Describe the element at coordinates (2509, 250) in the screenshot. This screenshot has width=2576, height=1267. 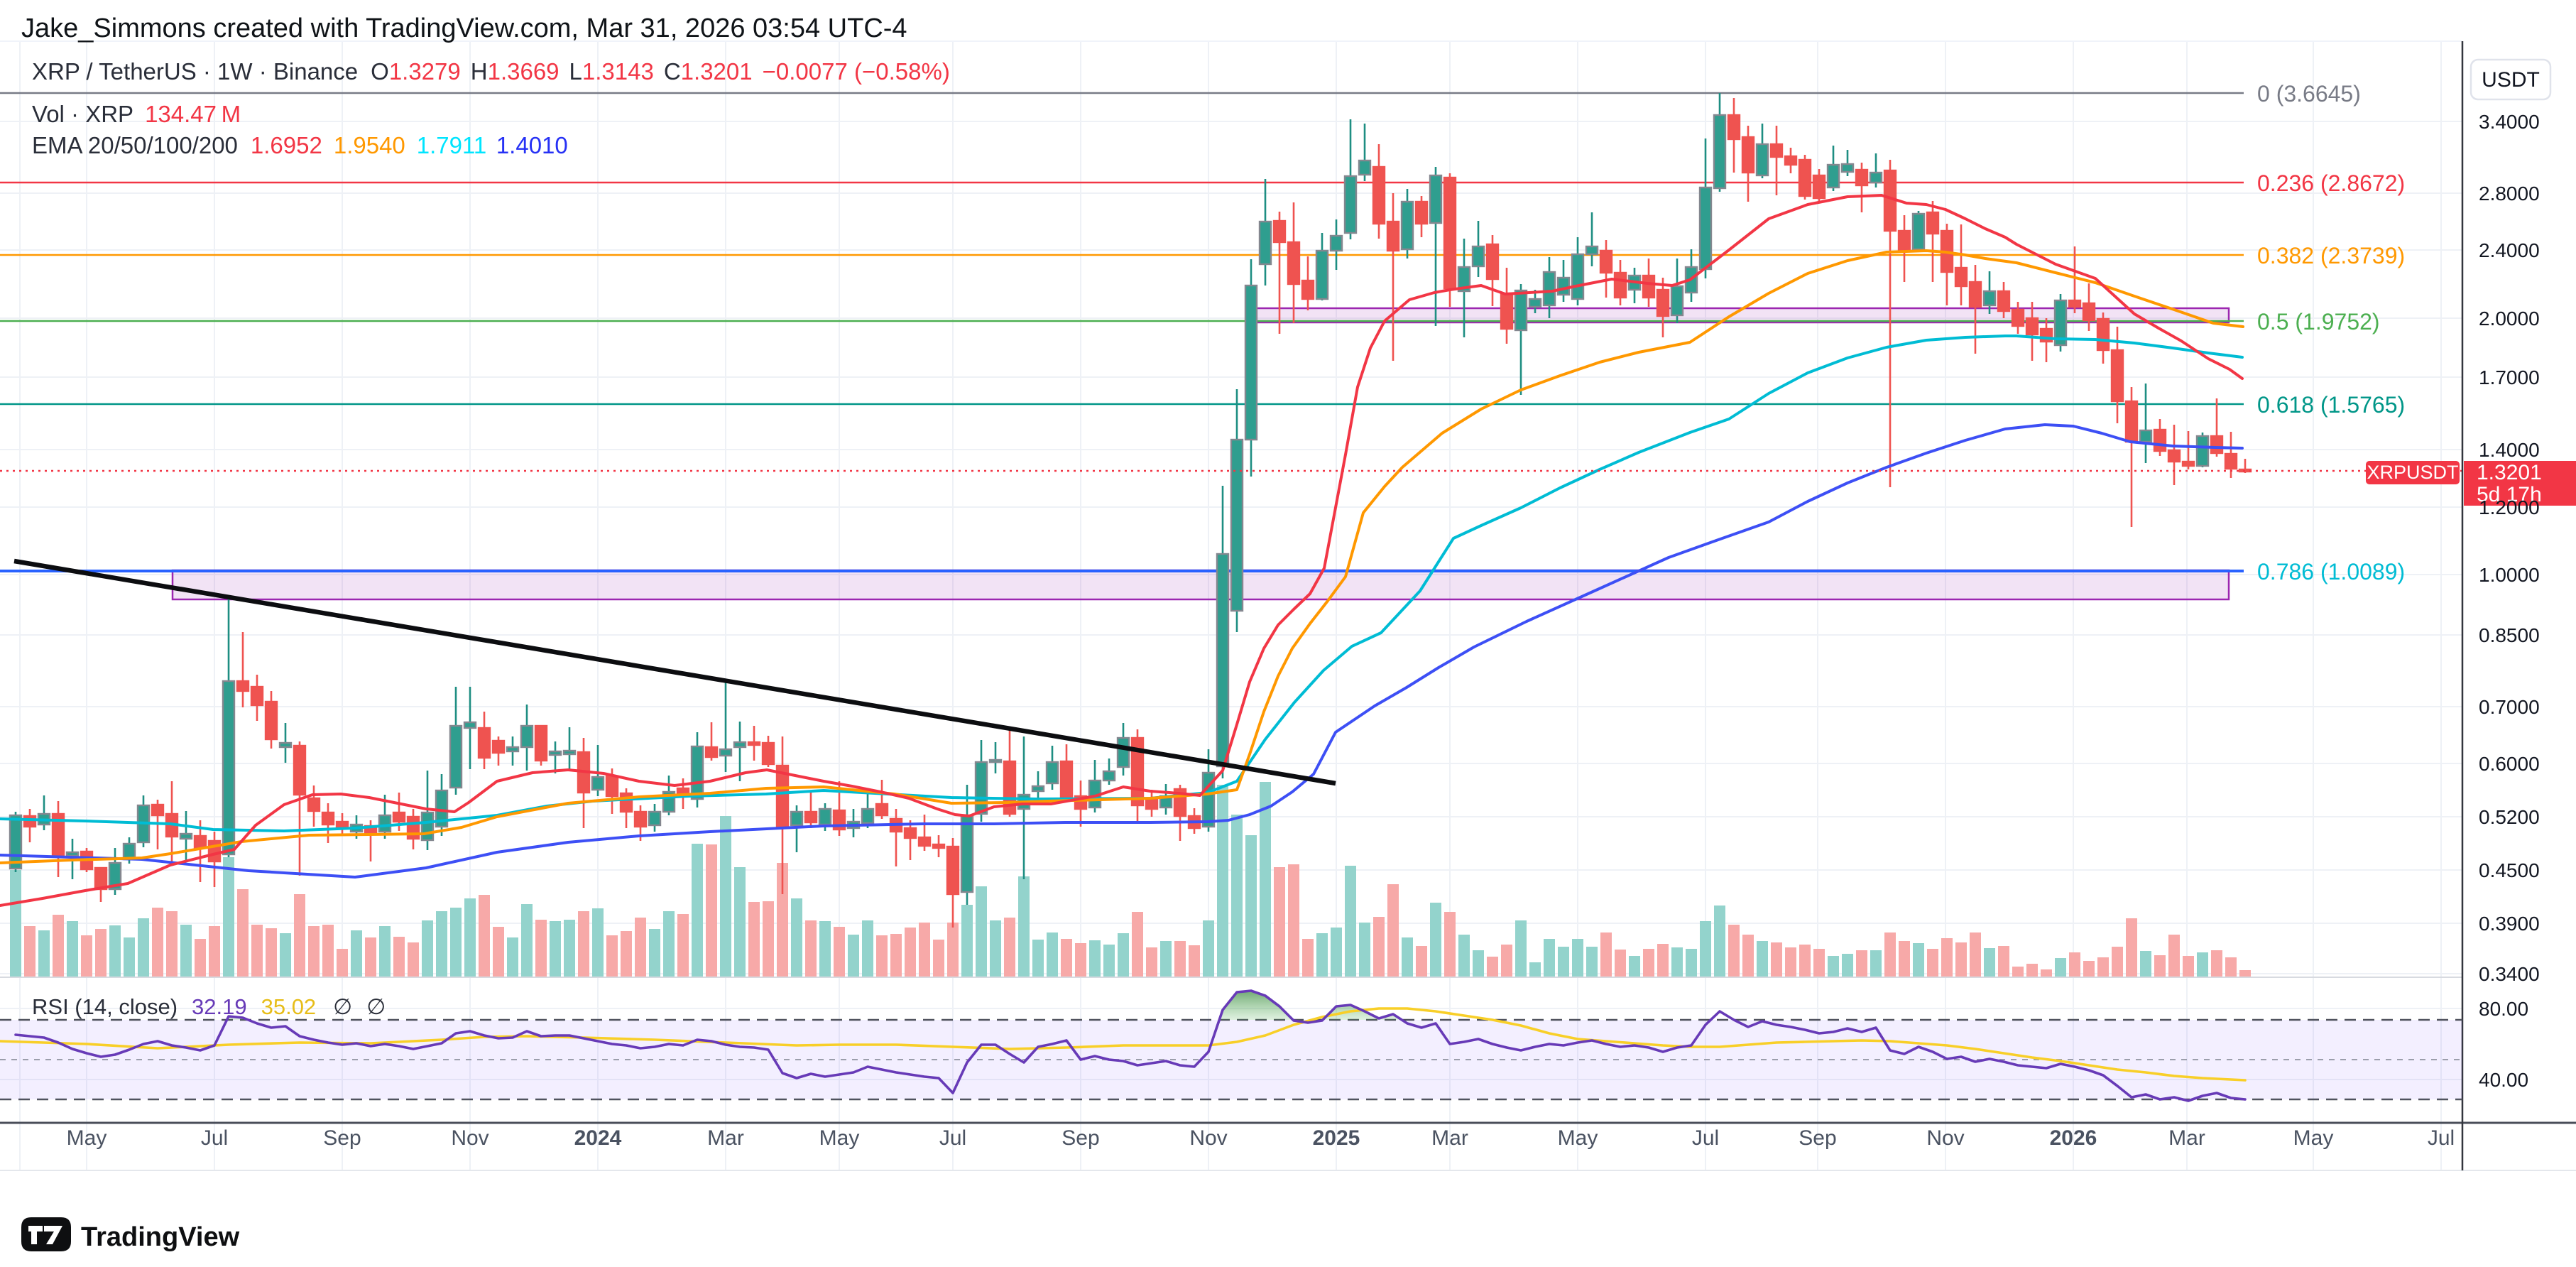
I see `svg-text: 2.4000` at that location.